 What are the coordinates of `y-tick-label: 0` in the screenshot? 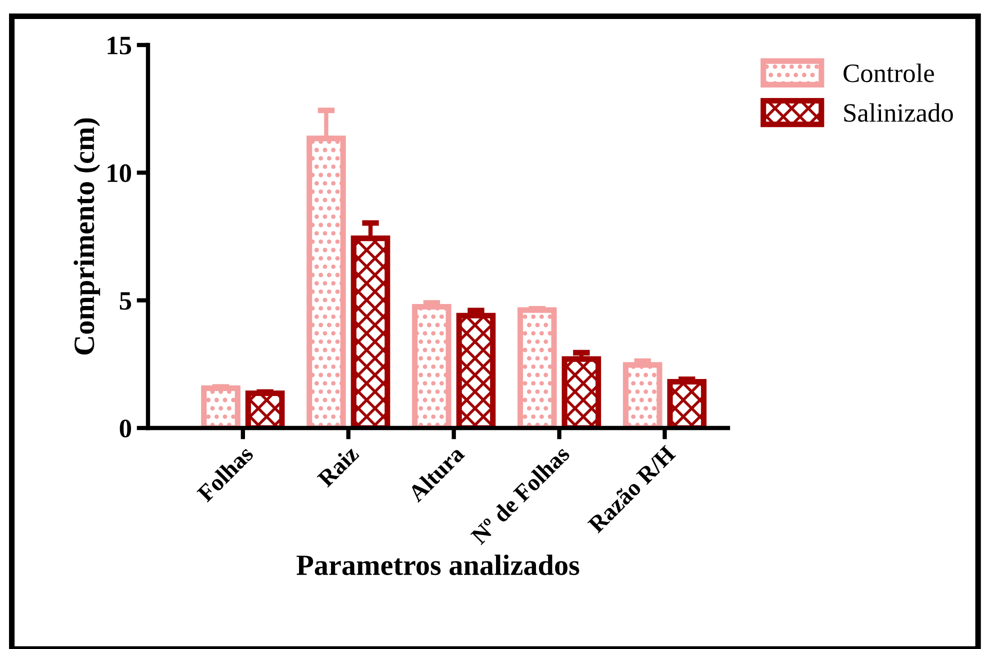 It's located at (126, 429).